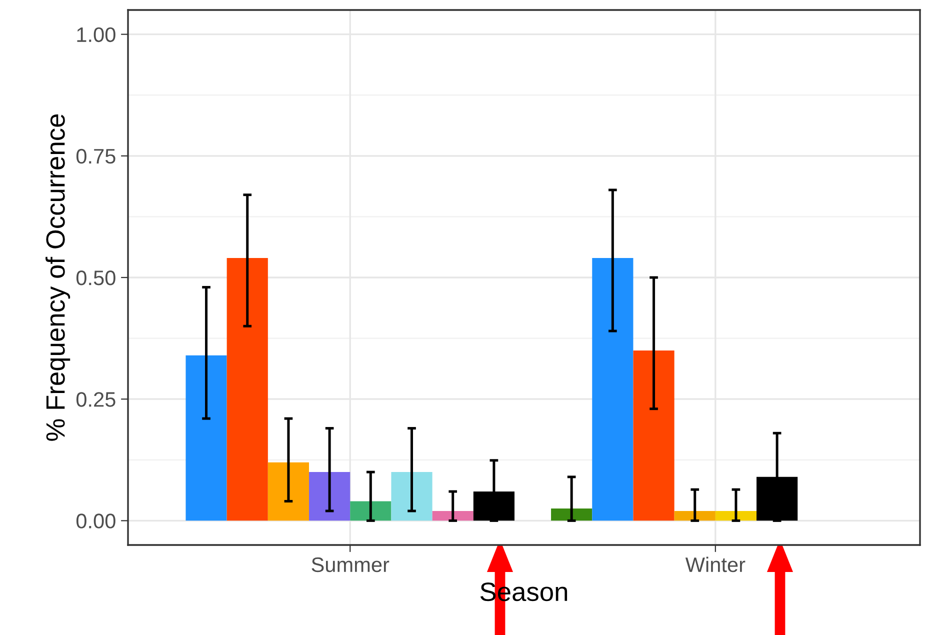 The height and width of the screenshot is (635, 933). Describe the element at coordinates (96, 521) in the screenshot. I see `y-tick-label: 0.00` at that location.